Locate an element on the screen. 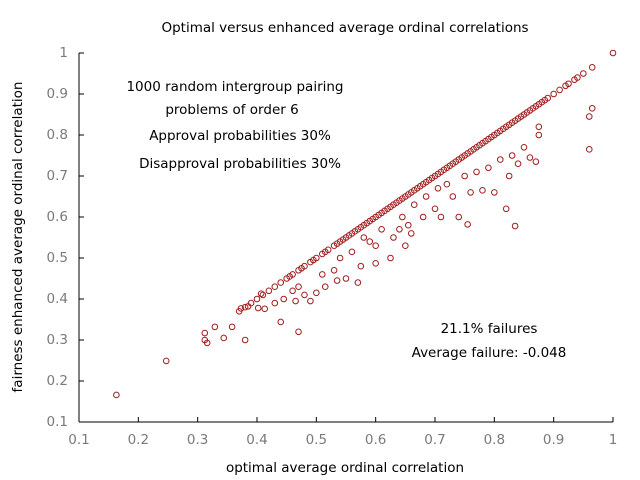 The image size is (640, 480). x-tick-label: 0.7 is located at coordinates (434, 440).